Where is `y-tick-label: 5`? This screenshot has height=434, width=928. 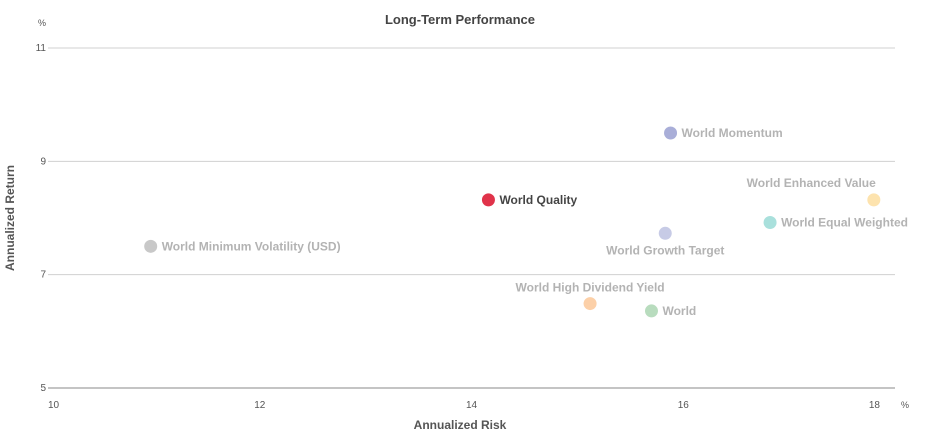
y-tick-label: 5 is located at coordinates (43, 388).